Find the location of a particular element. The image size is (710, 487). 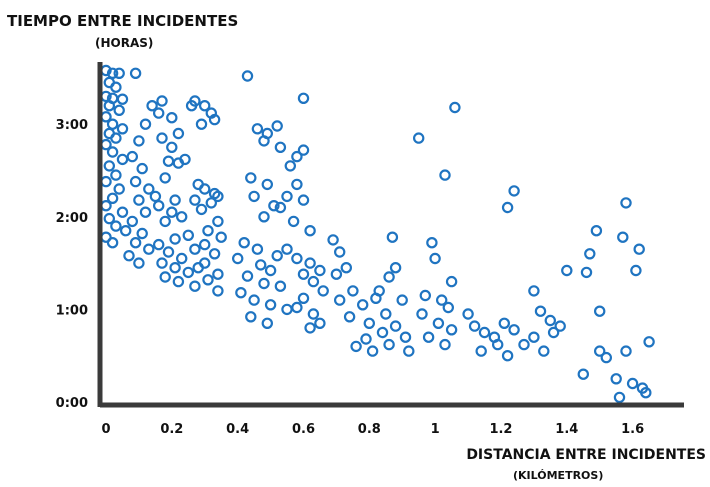

y-tick-label: 3:00 is located at coordinates (72, 125).